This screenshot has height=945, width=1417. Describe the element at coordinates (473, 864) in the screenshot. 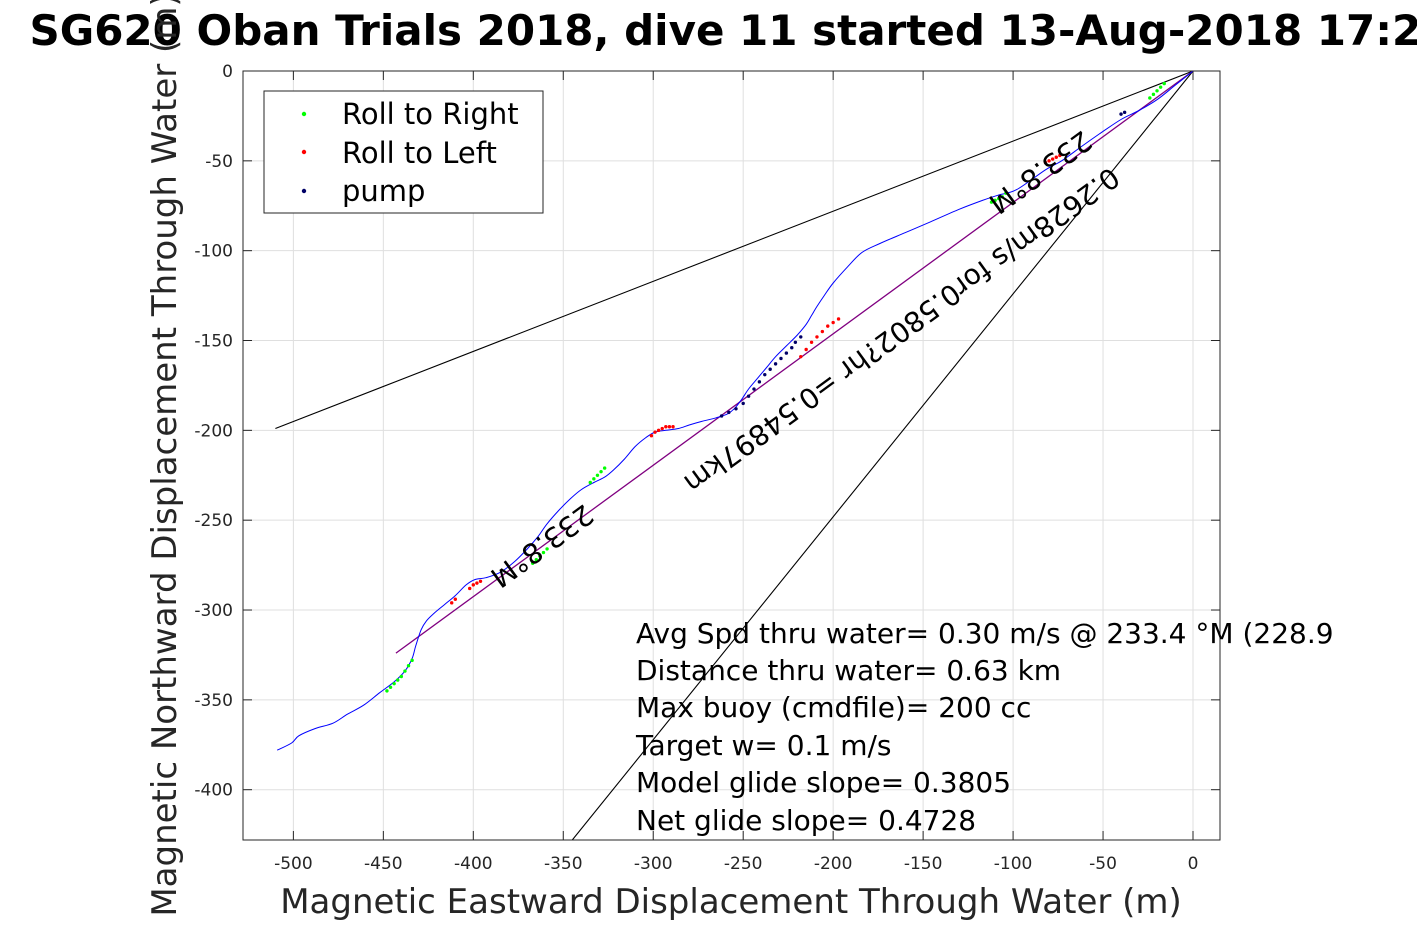

I see `x-tick-label: -400` at that location.